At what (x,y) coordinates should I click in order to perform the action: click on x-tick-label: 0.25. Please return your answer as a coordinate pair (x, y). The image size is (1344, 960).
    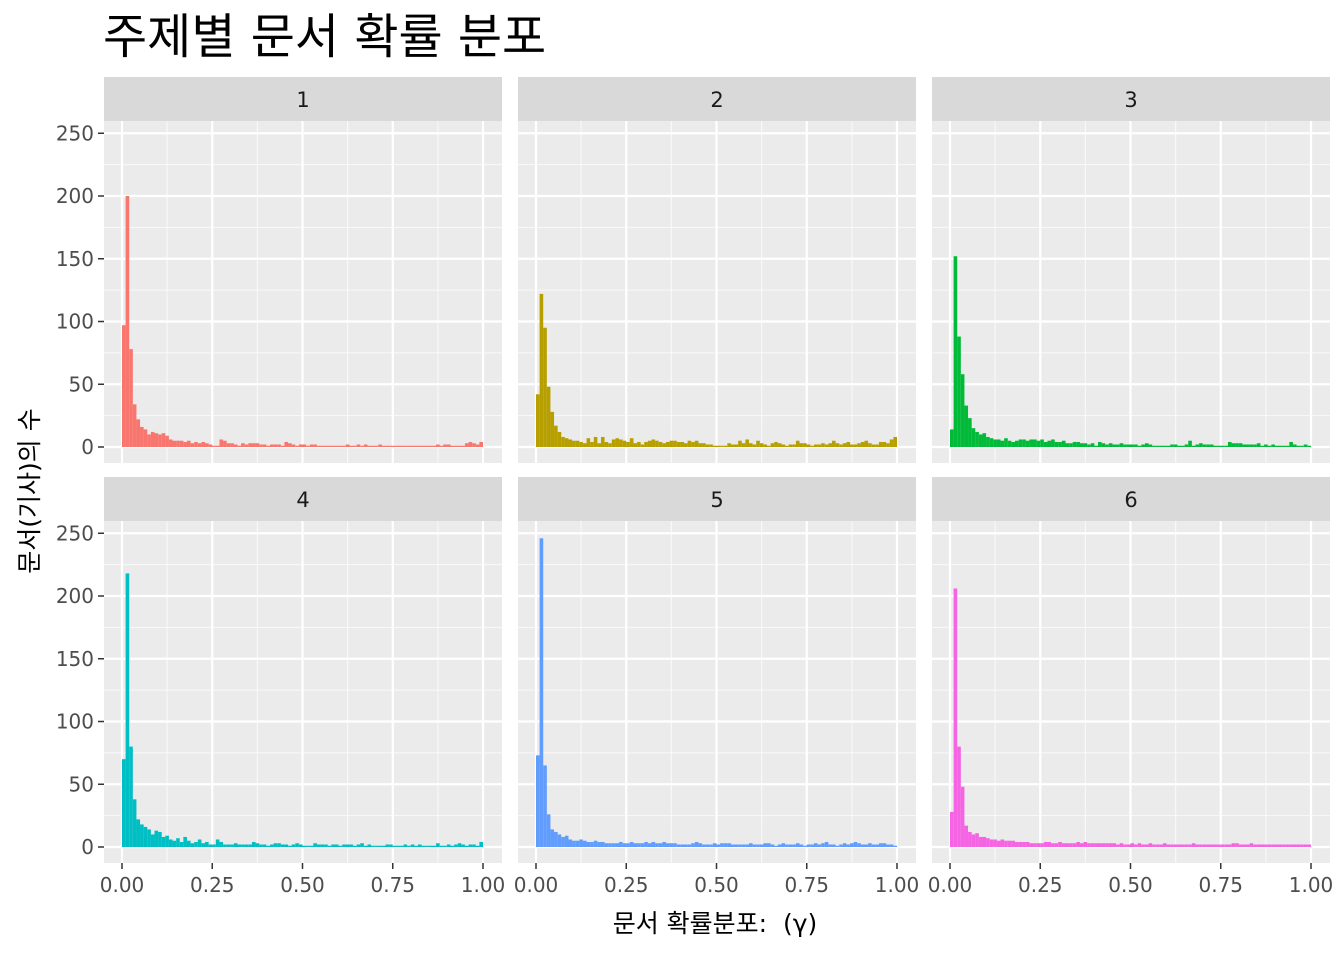
    Looking at the image, I should click on (212, 885).